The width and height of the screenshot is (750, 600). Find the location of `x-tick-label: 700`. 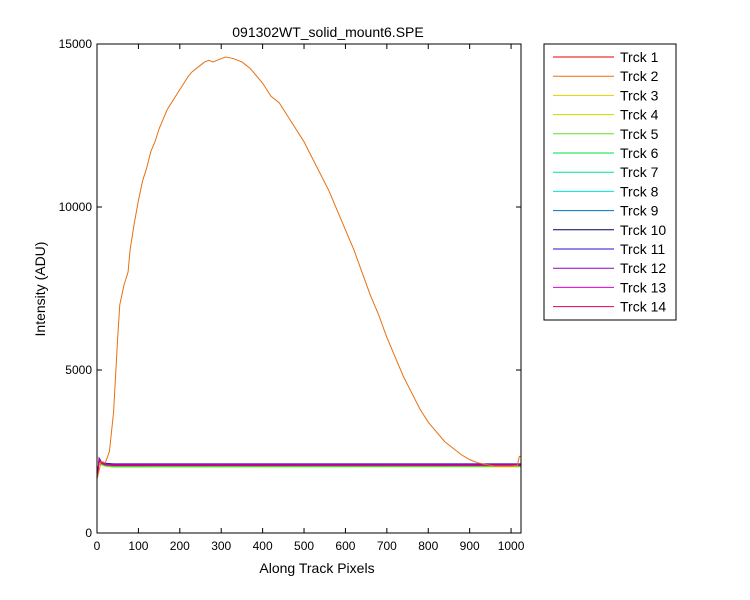

x-tick-label: 700 is located at coordinates (387, 546).